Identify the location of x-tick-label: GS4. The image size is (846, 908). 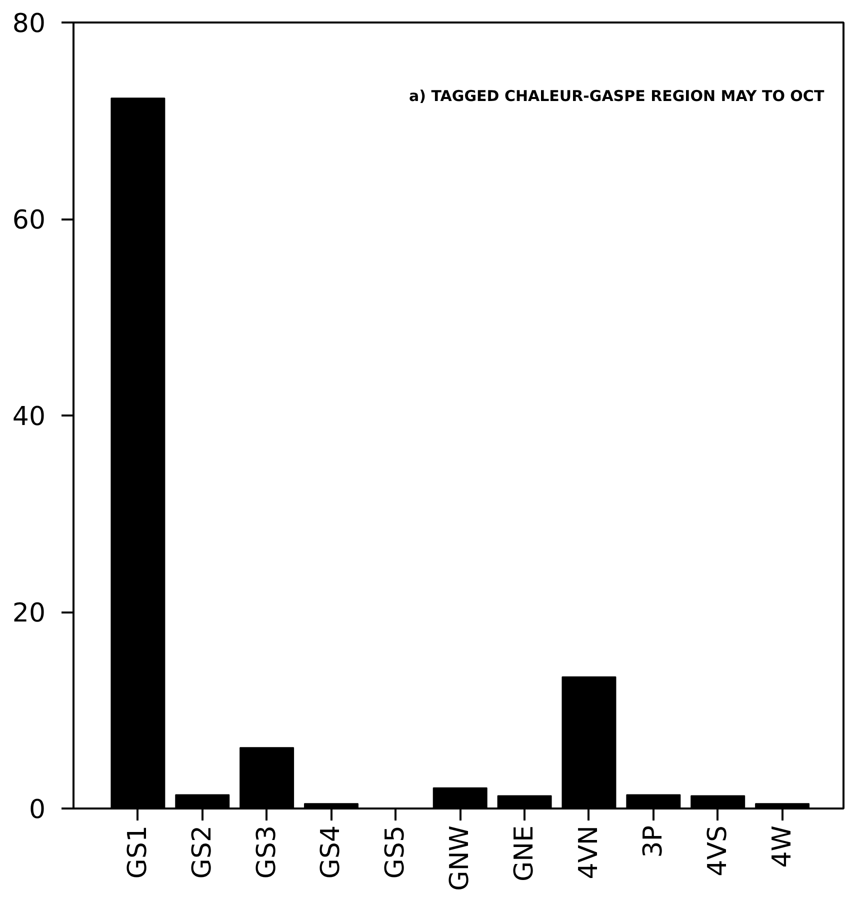
(331, 852).